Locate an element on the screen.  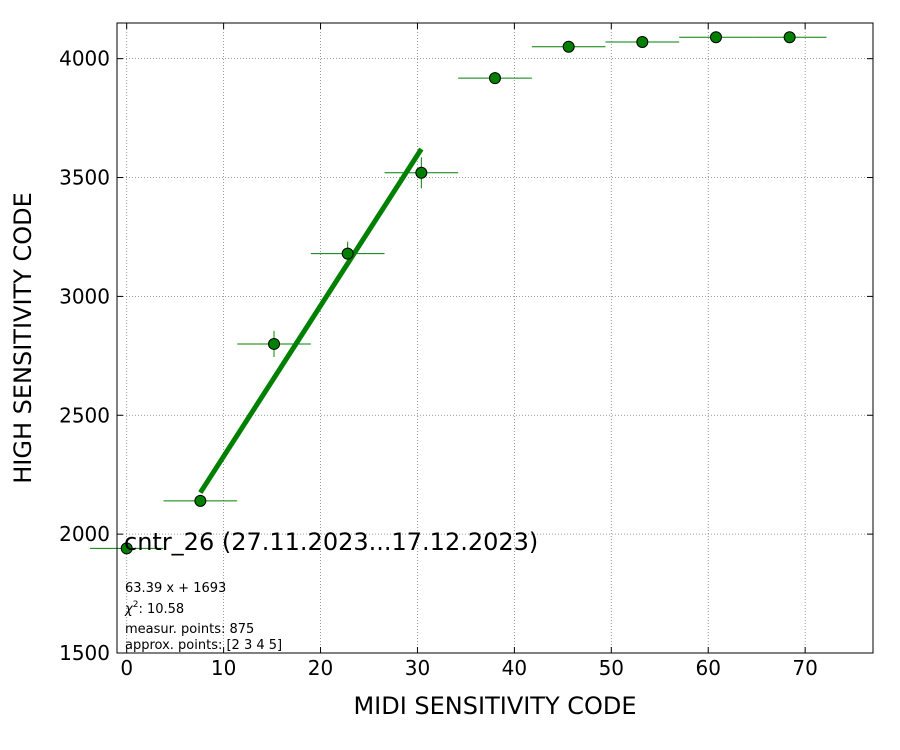
fit-line-group is located at coordinates (311, 320).